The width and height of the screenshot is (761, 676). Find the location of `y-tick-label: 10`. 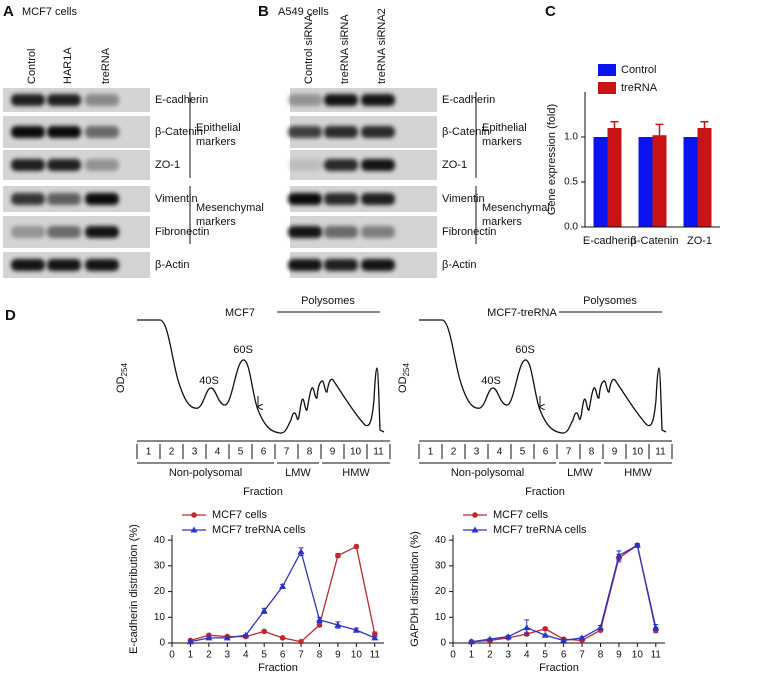

y-tick-label: 10 is located at coordinates (441, 617).